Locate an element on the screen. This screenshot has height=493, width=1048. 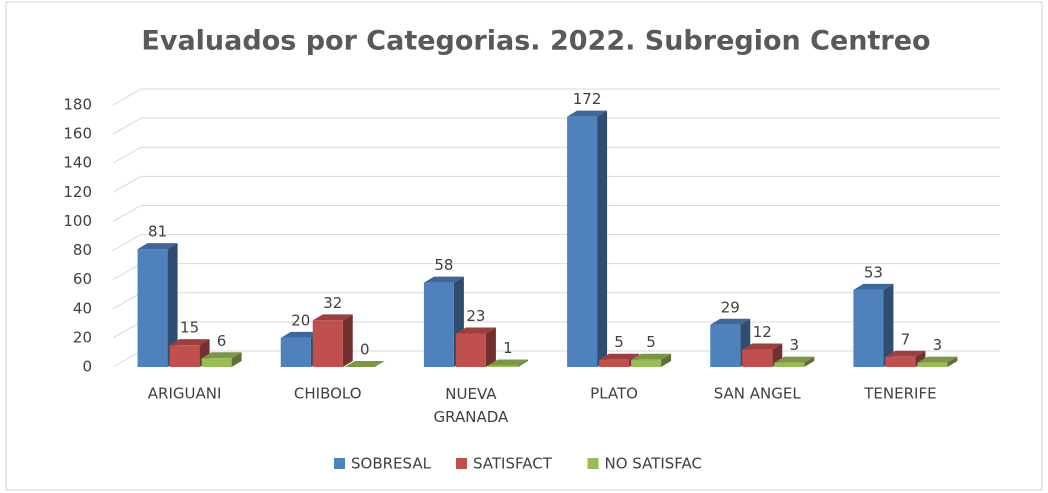
x-tick-label-line: GRANADA is located at coordinates (471, 417).